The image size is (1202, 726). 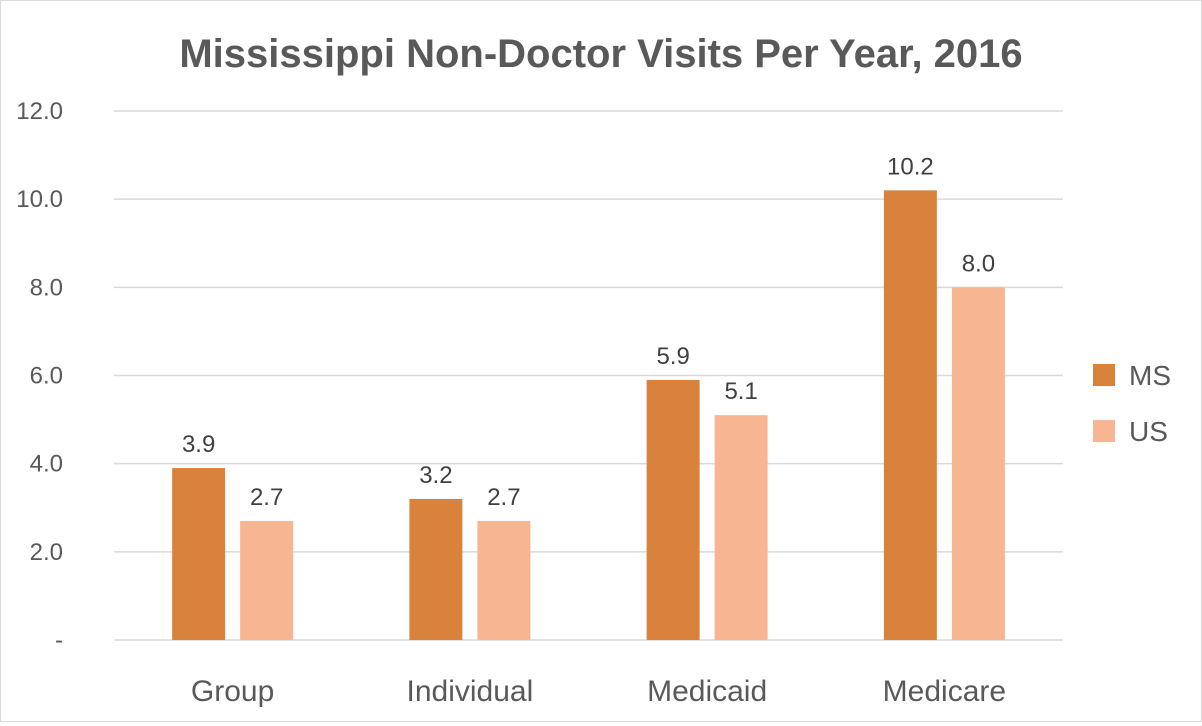 What do you see at coordinates (435, 475) in the screenshot?
I see `data-label: 3.2` at bounding box center [435, 475].